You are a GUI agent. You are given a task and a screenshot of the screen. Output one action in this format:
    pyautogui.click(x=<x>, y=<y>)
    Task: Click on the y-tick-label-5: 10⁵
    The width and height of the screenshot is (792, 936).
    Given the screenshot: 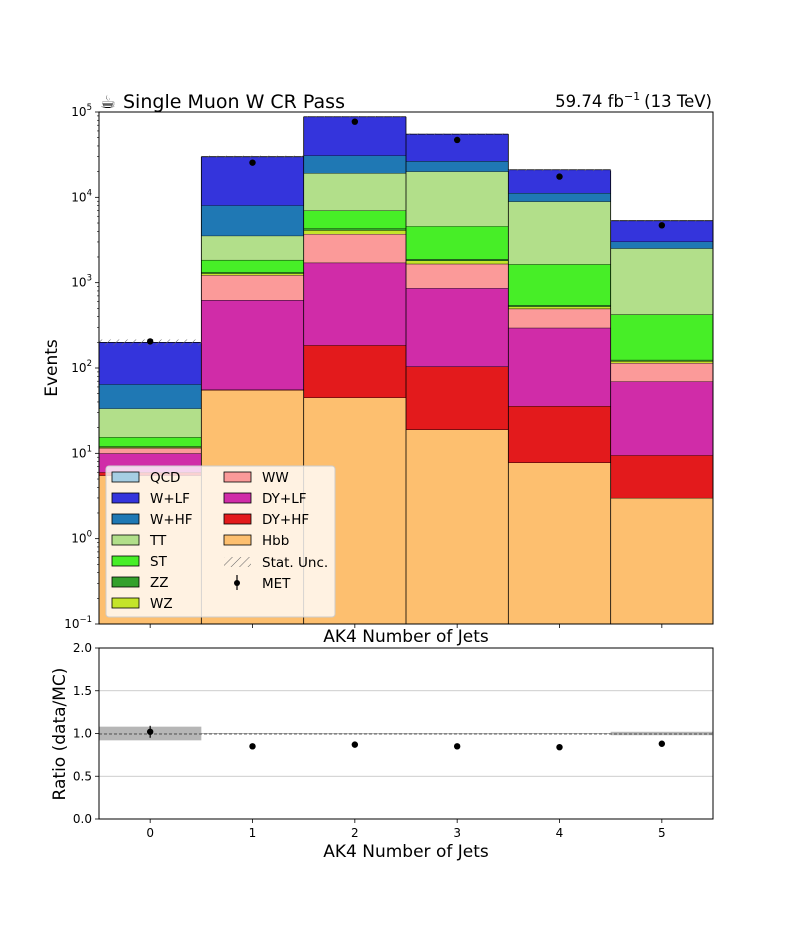 What is the action you would take?
    pyautogui.click(x=81, y=111)
    